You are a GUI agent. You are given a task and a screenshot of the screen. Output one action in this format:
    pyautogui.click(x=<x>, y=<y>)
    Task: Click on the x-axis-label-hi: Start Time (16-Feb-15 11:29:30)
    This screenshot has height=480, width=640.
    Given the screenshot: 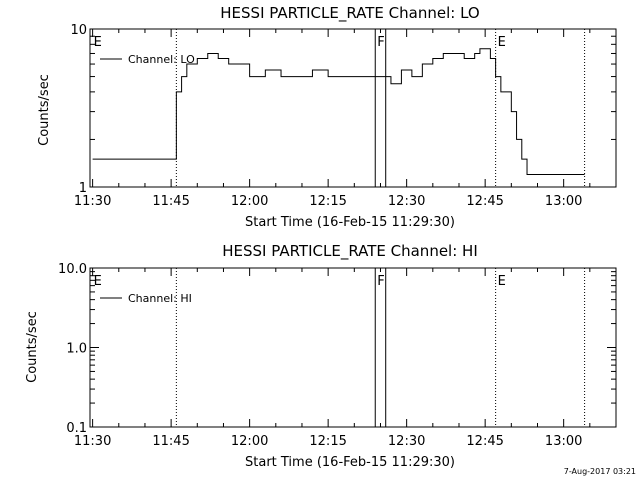 What is the action you would take?
    pyautogui.click(x=350, y=462)
    